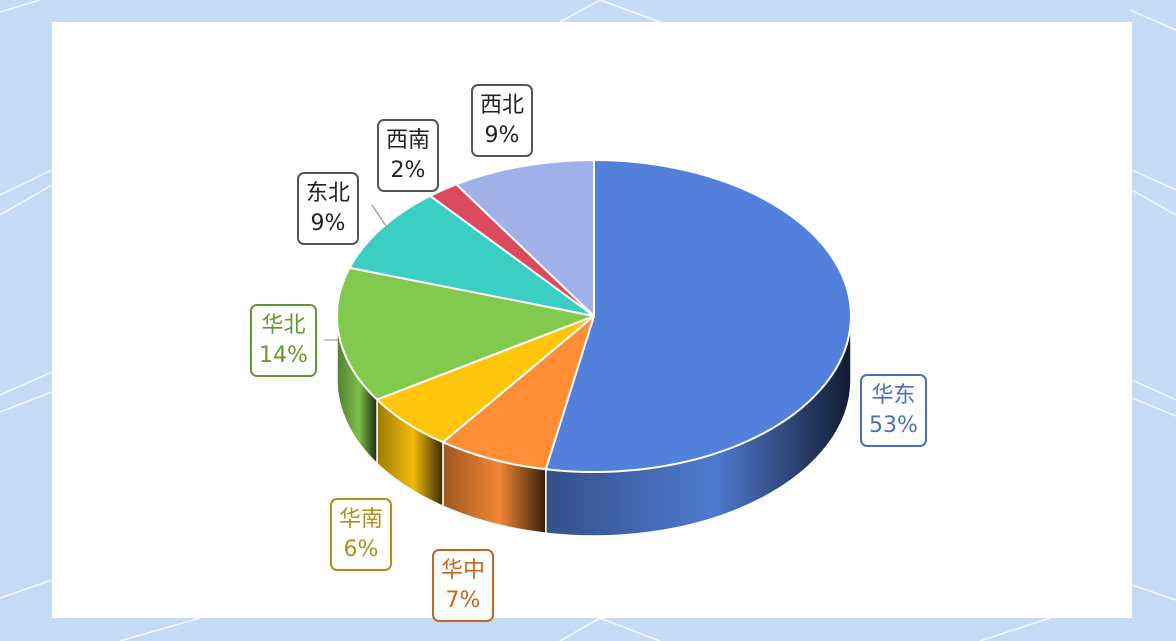 The height and width of the screenshot is (641, 1176). I want to click on slice-label-percent: 6%, so click(361, 549).